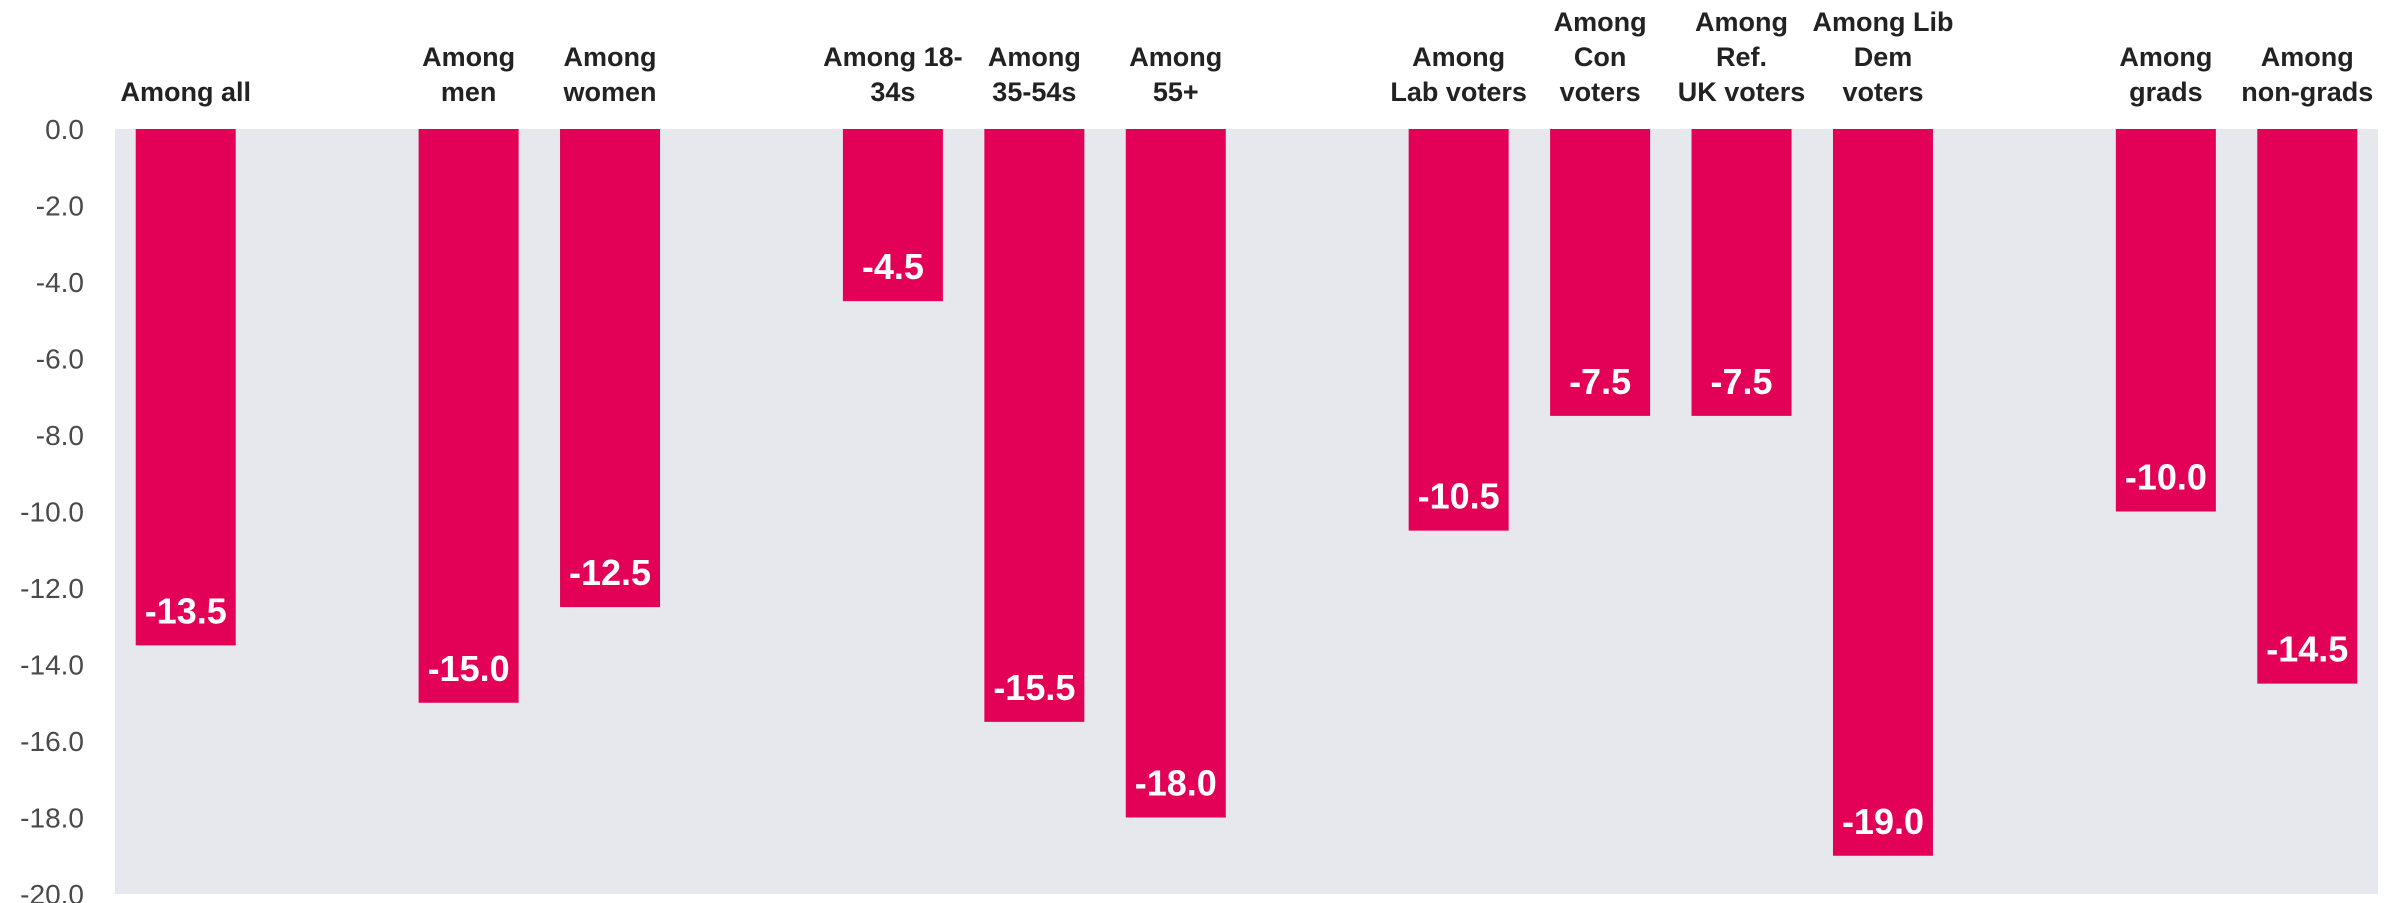  What do you see at coordinates (52, 741) in the screenshot?
I see `y-tick-label: -16.0` at bounding box center [52, 741].